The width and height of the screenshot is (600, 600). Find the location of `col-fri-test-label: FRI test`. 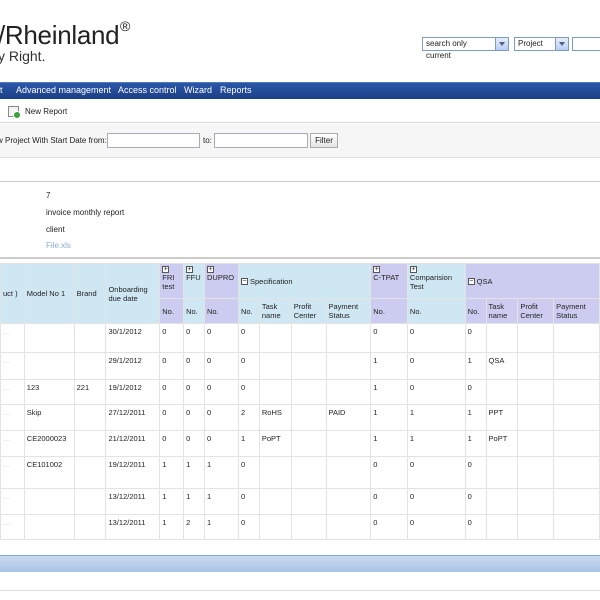

col-fri-test-label: FRI test is located at coordinates (168, 282).